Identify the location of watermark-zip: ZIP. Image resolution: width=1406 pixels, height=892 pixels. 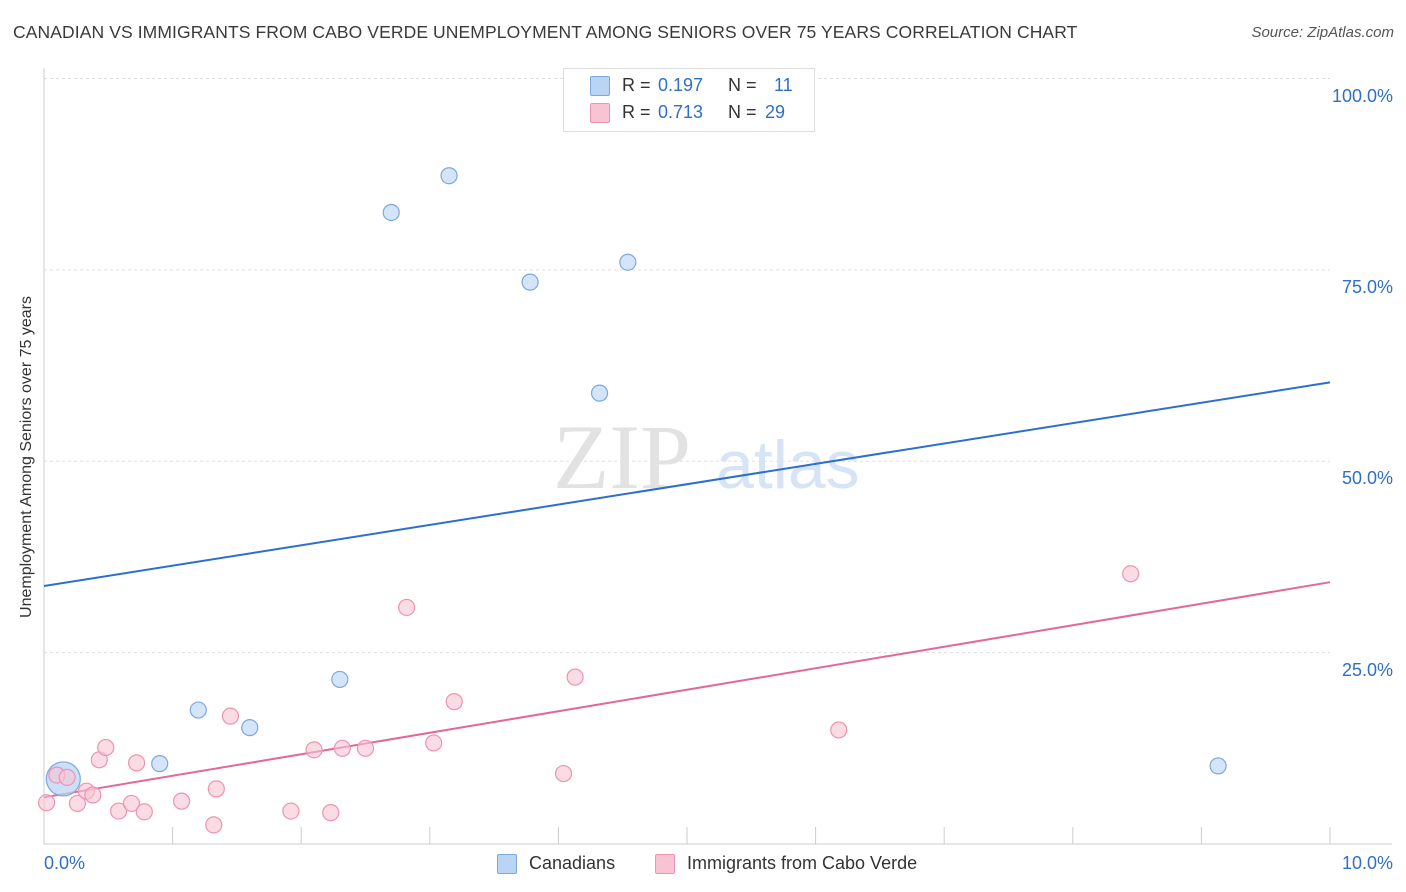
(622, 457).